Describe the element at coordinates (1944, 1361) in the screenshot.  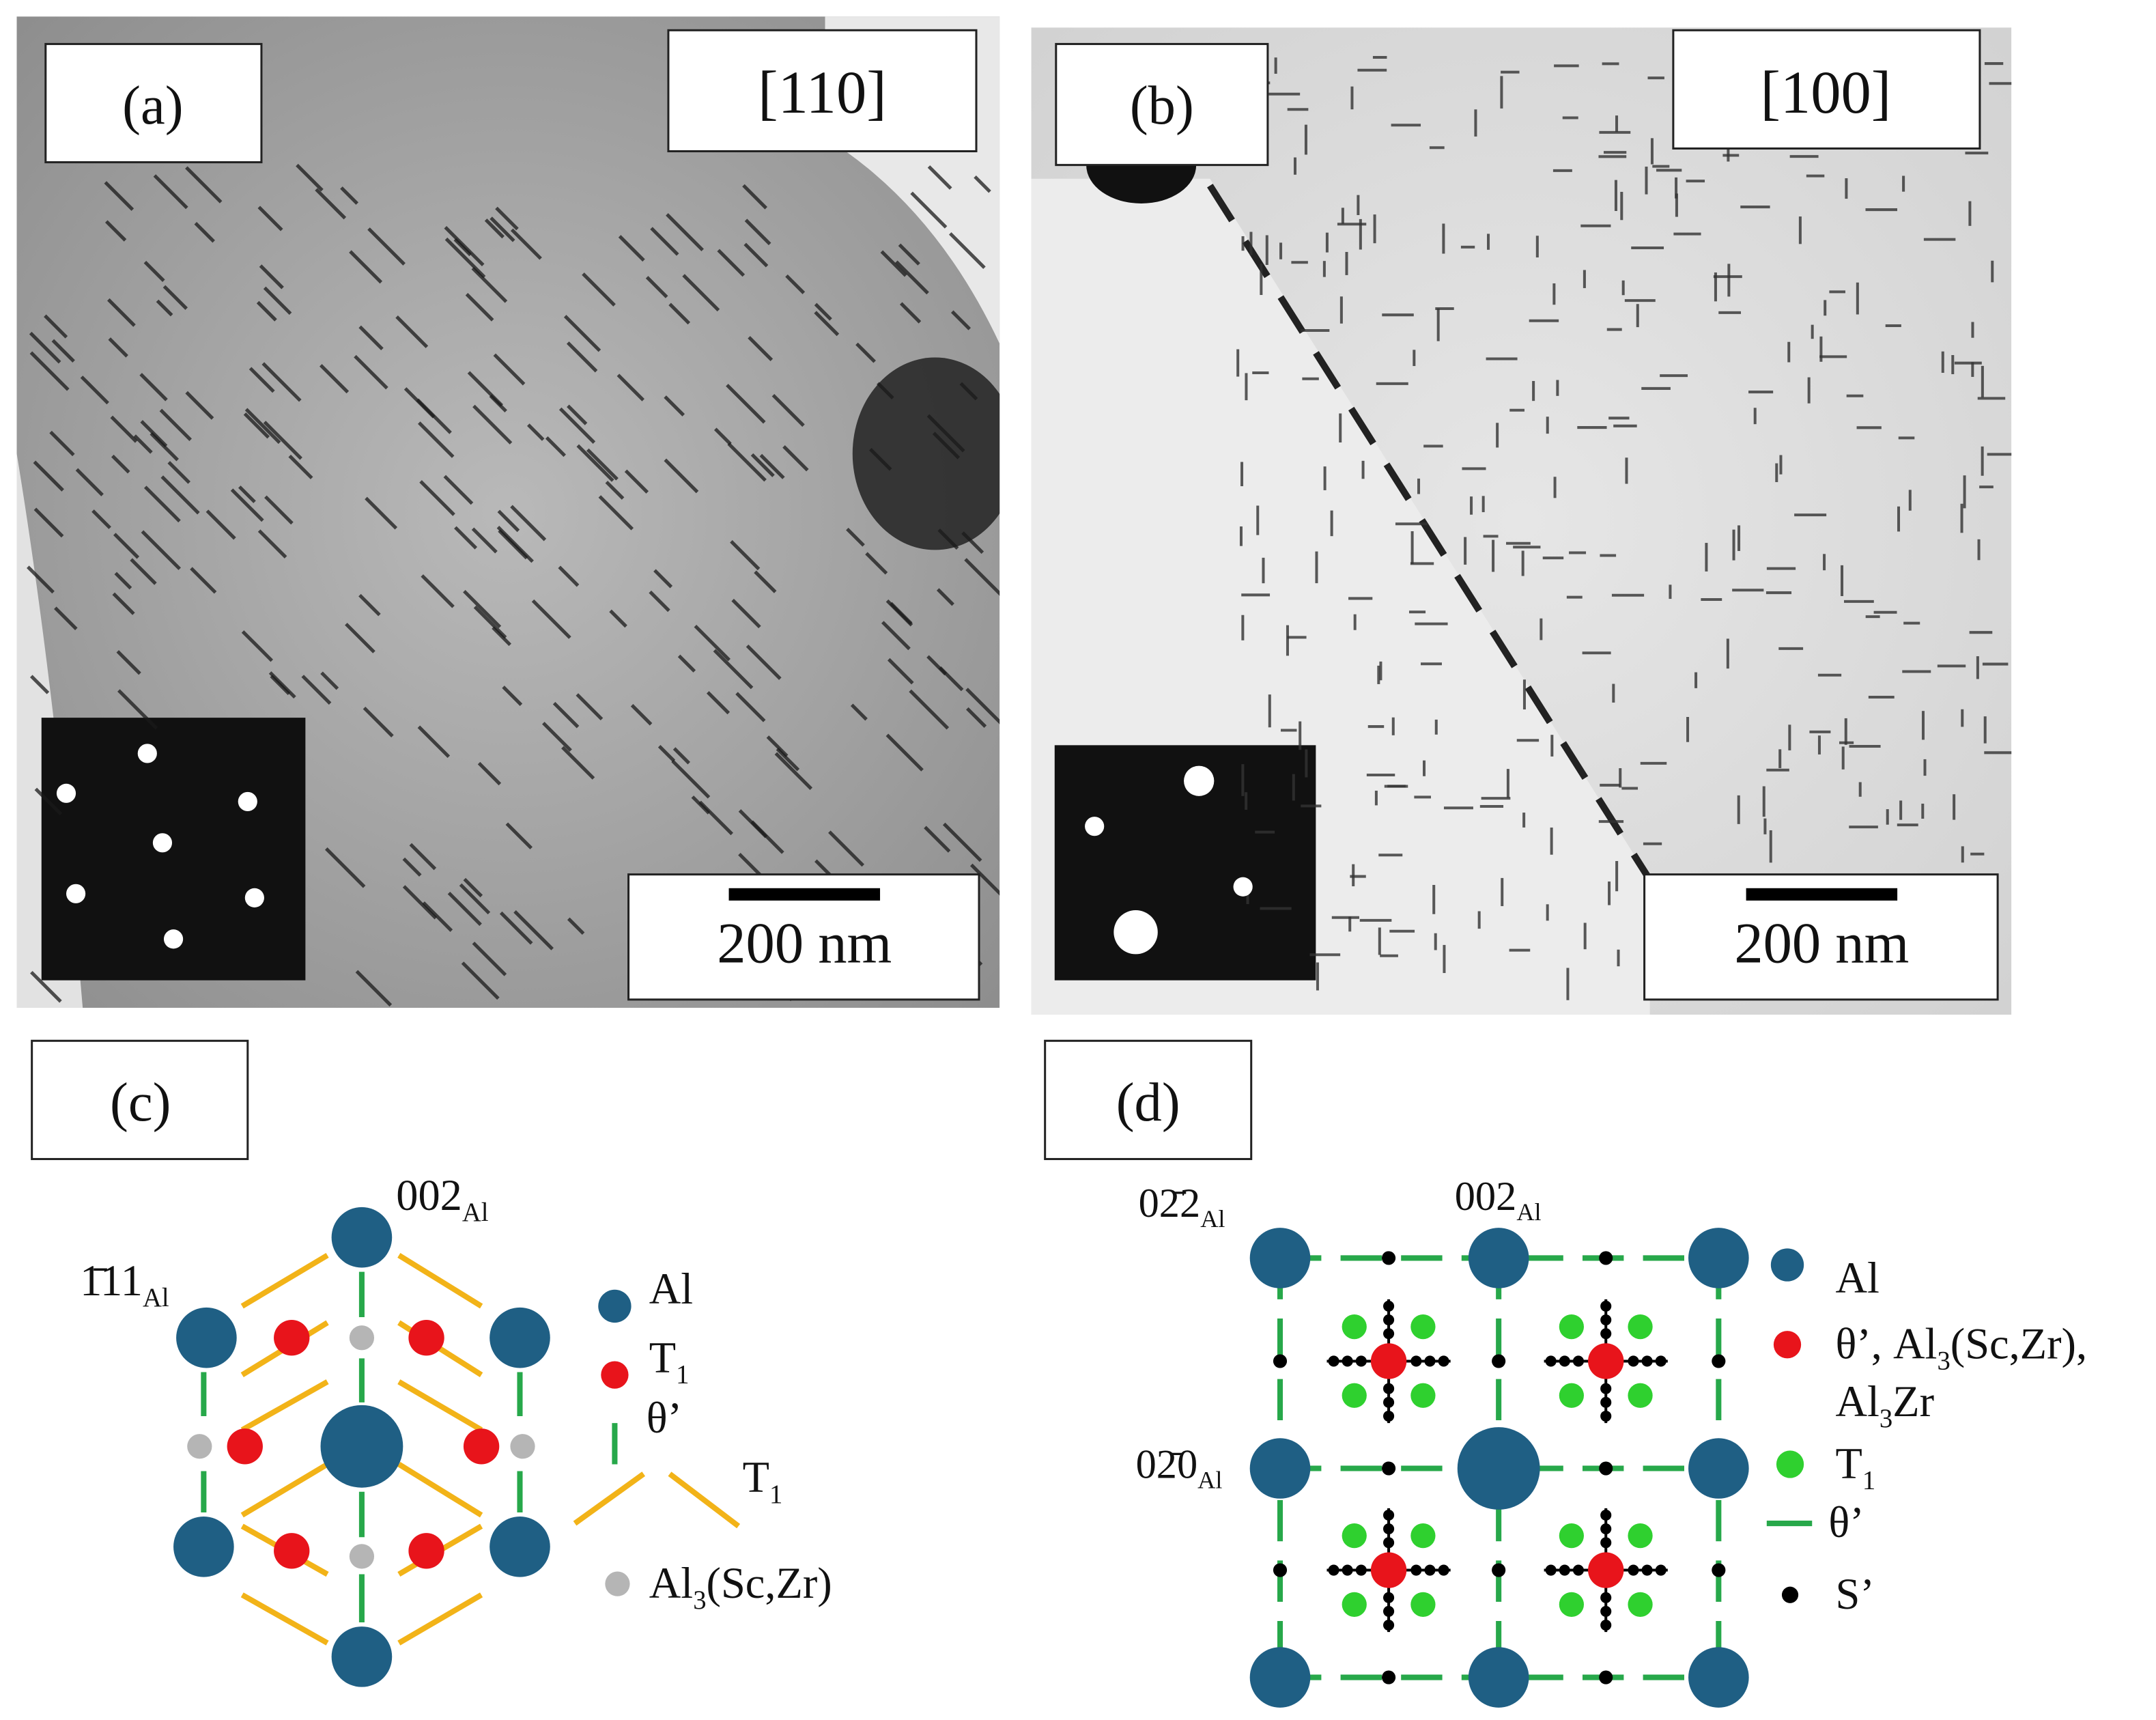
I see `subscript: 3` at that location.